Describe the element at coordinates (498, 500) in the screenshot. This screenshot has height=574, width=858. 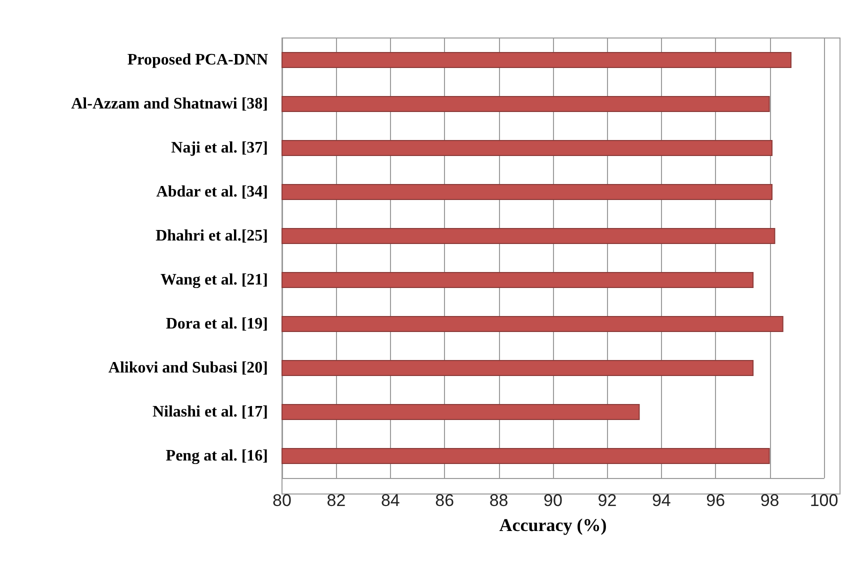
I see `x-tick-label: 88` at that location.